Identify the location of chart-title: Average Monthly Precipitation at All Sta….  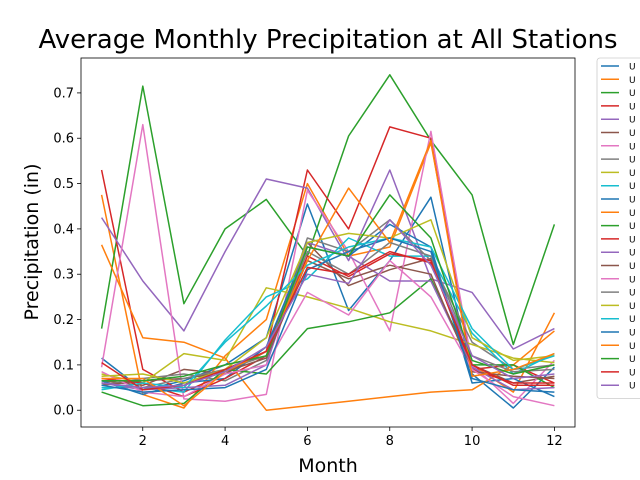
(327, 40).